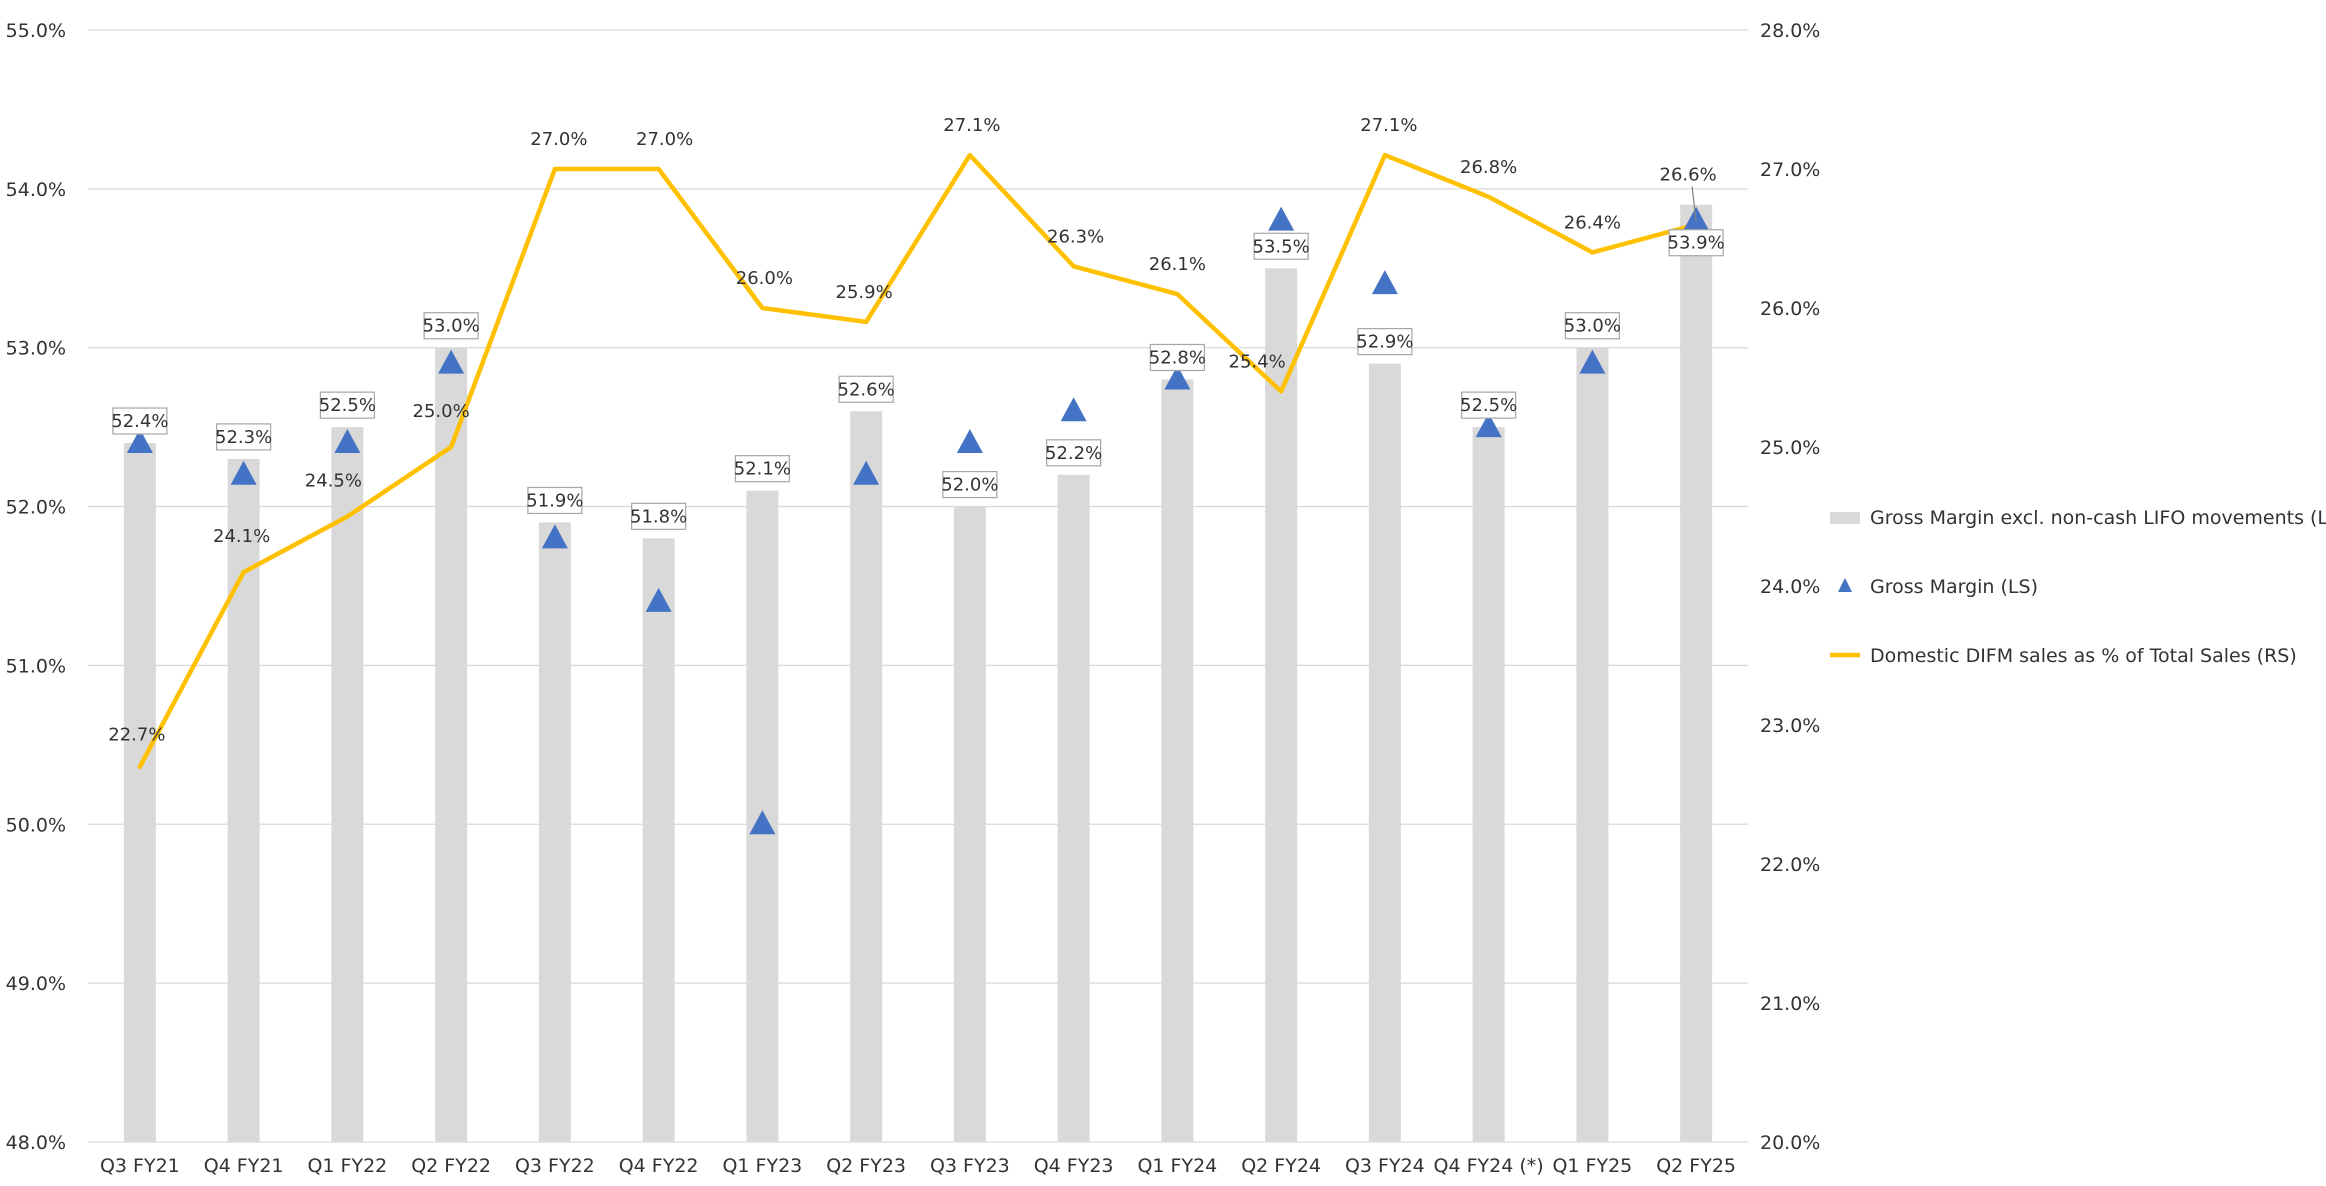 The width and height of the screenshot is (2326, 1186). What do you see at coordinates (970, 1166) in the screenshot?
I see `x-tick-label: Q3 FY23` at bounding box center [970, 1166].